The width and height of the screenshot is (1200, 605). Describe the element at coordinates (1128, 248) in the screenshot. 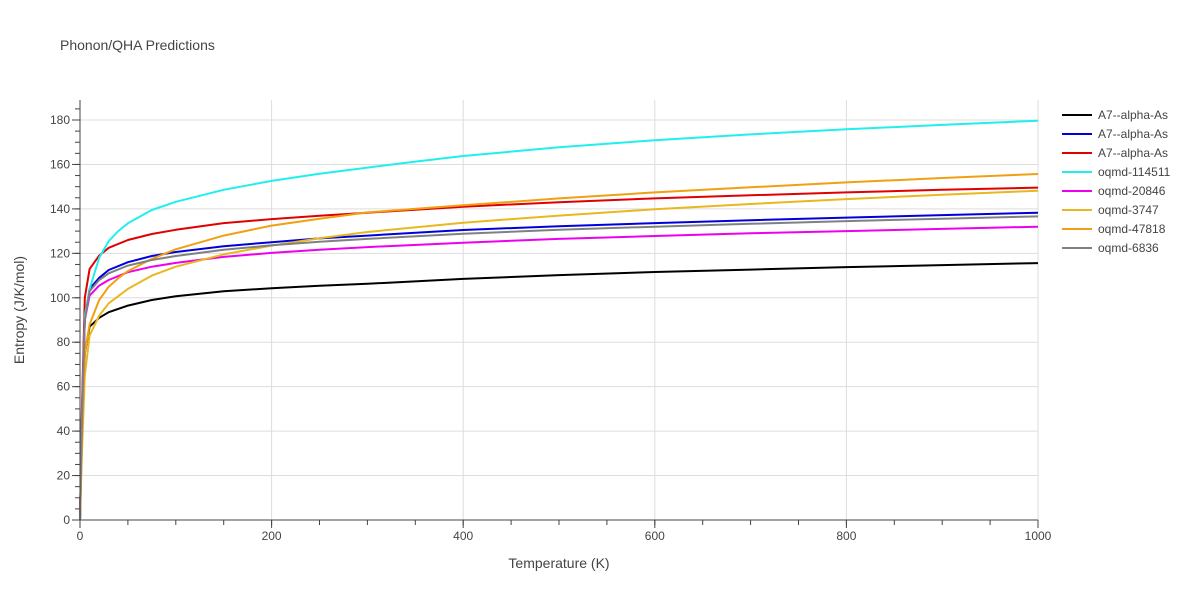

I see `legend-label-7: oqmd-6836` at that location.